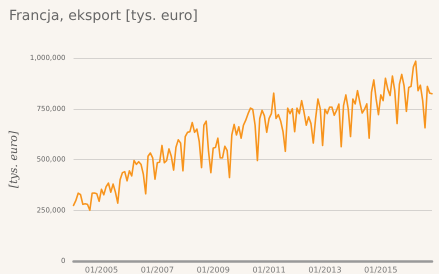 The width and height of the screenshot is (439, 274). What do you see at coordinates (269, 270) in the screenshot?
I see `x-tick-label: 01/2011` at bounding box center [269, 270].